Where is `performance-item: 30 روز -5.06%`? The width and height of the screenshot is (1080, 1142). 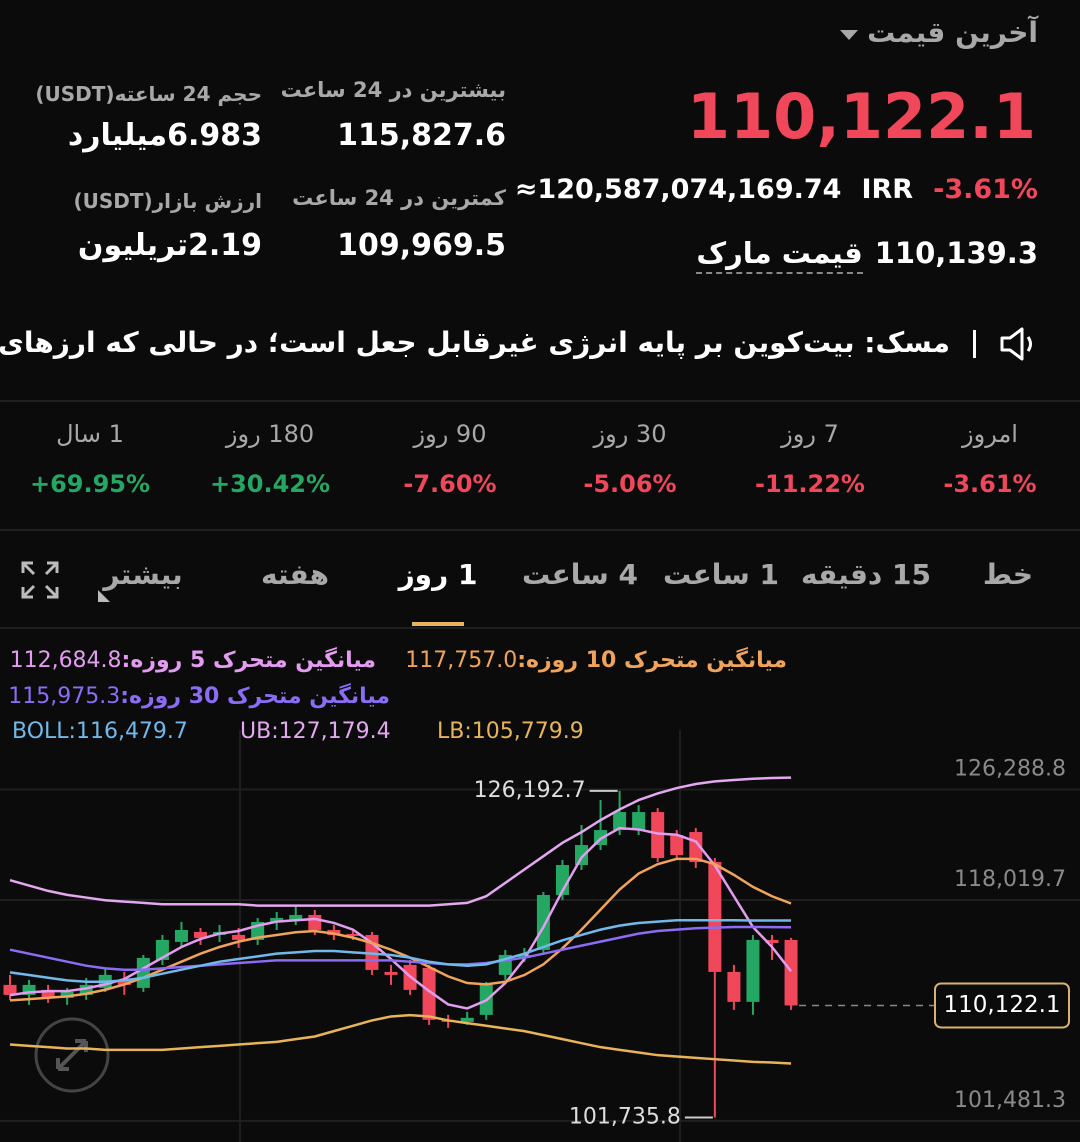
performance-item: 30 روز -5.06% is located at coordinates (630, 459).